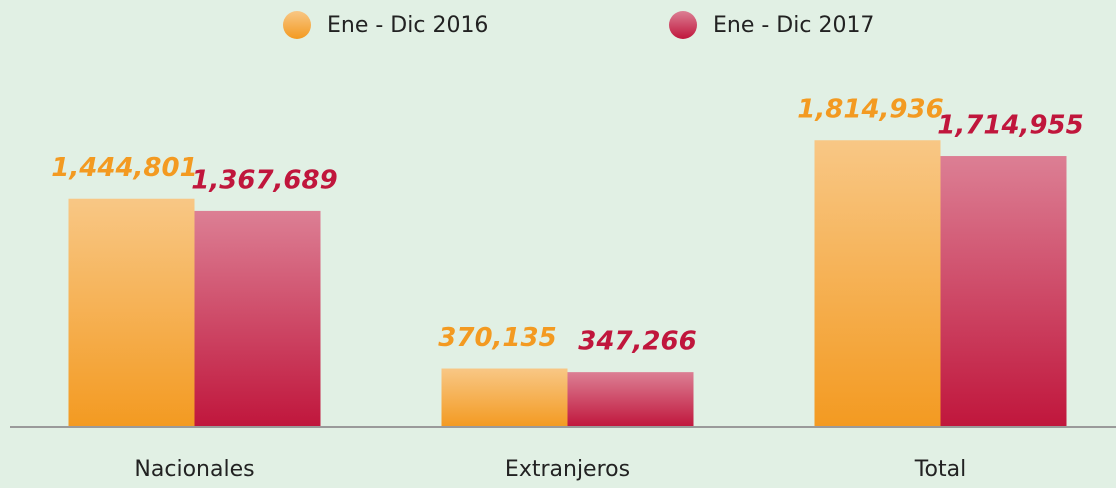 The image size is (1116, 488). Describe the element at coordinates (407, 25) in the screenshot. I see `legend-label: Ene - Dic 2016` at that location.